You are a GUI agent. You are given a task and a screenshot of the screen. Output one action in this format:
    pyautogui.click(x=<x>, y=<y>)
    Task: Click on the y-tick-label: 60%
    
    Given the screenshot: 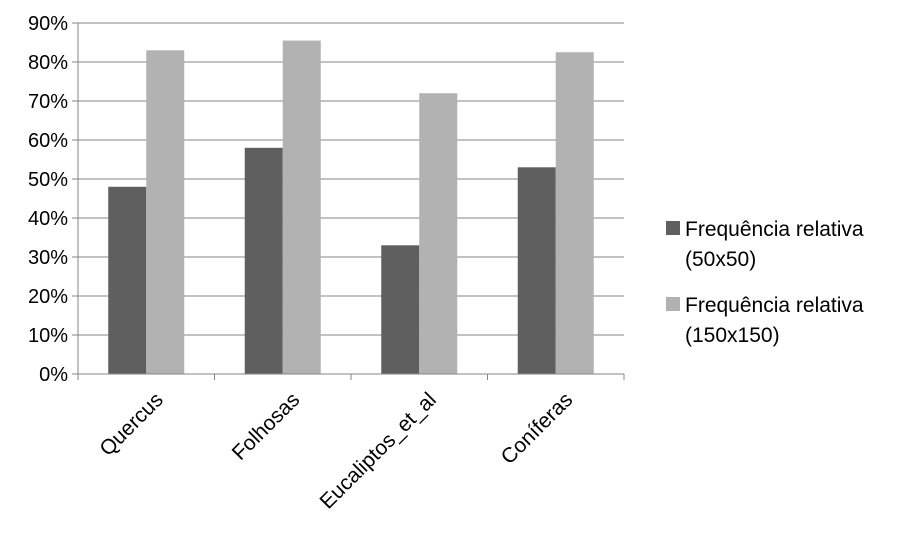 What is the action you would take?
    pyautogui.click(x=48, y=141)
    